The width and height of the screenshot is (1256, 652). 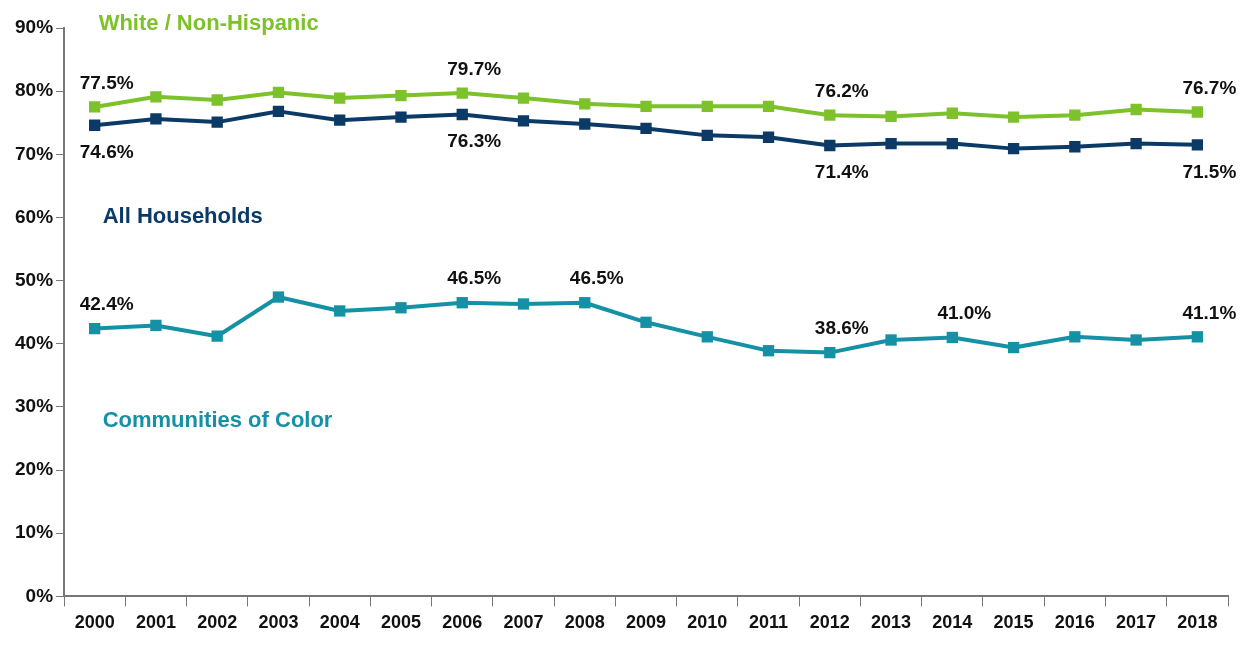 I want to click on x-tick-label: 2010, so click(x=707, y=622).